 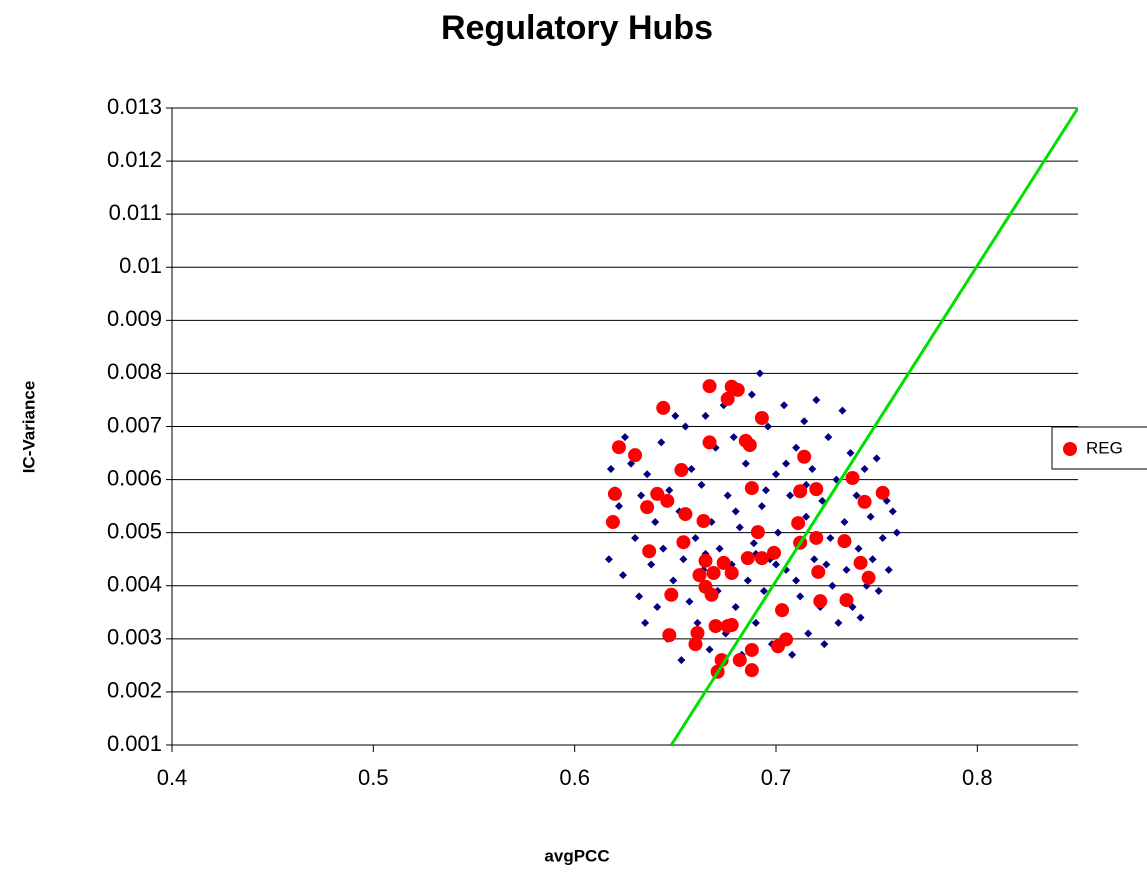 I want to click on y-tick-label: 0.002, so click(x=134, y=690).